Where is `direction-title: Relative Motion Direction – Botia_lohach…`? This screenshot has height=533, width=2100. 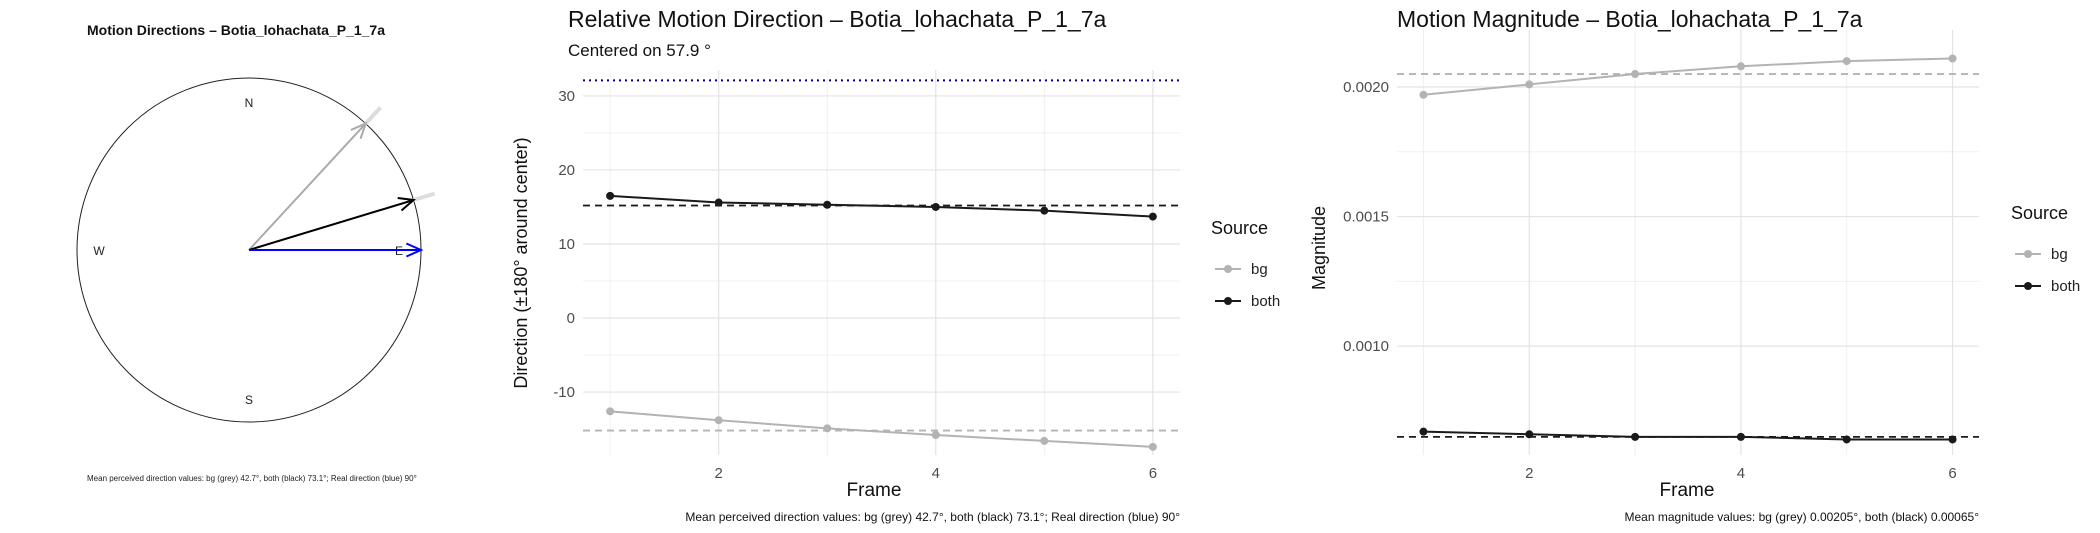 direction-title: Relative Motion Direction – Botia_lohach… is located at coordinates (837, 19).